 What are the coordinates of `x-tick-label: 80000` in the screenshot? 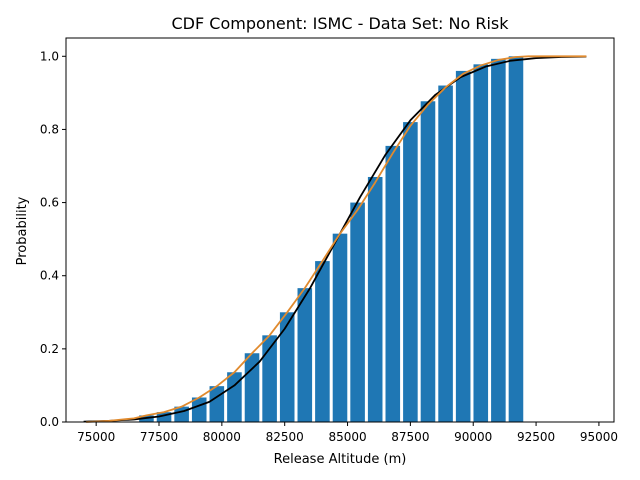 It's located at (222, 437).